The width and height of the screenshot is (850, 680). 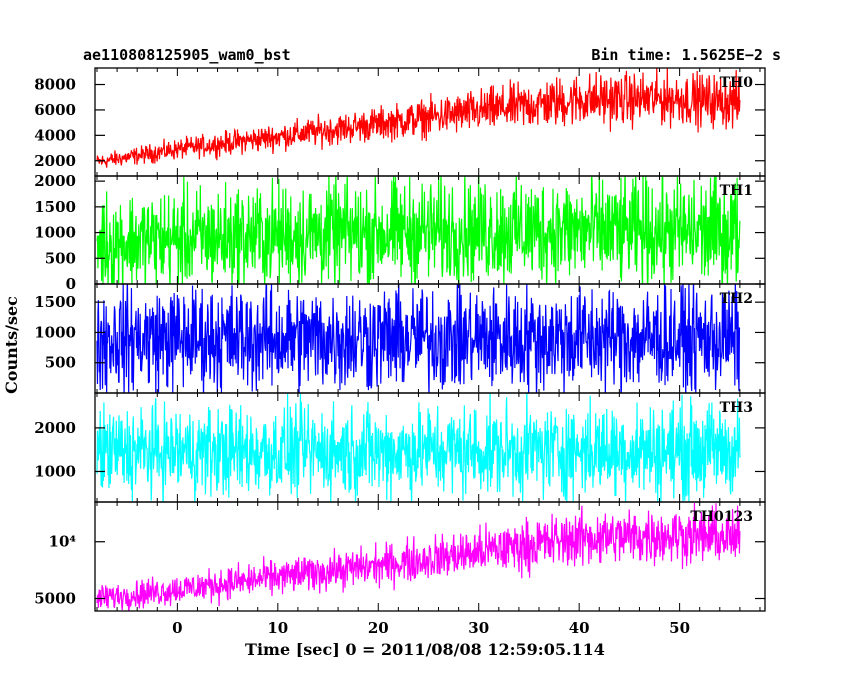 What do you see at coordinates (679, 628) in the screenshot?
I see `x-tick-label: 50` at bounding box center [679, 628].